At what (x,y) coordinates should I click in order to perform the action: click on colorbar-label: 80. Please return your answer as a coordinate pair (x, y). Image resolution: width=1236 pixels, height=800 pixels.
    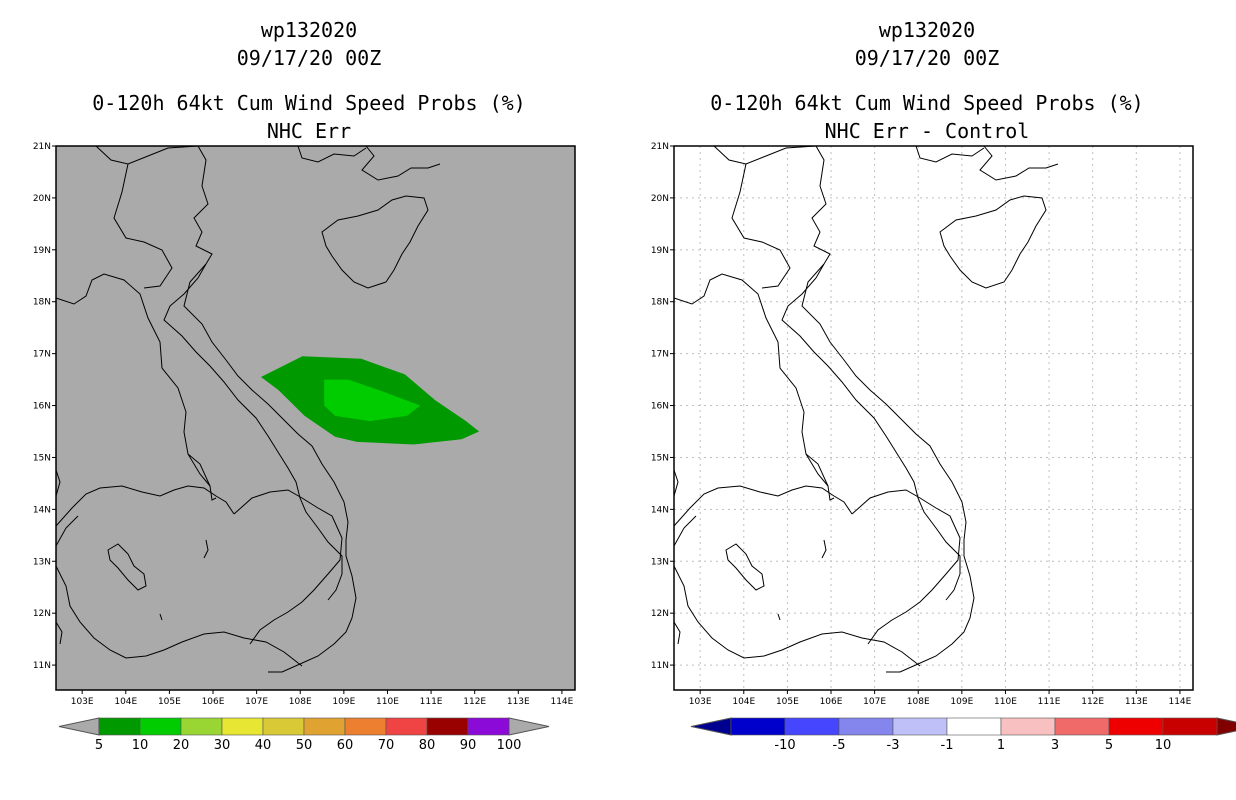
    Looking at the image, I should click on (427, 745).